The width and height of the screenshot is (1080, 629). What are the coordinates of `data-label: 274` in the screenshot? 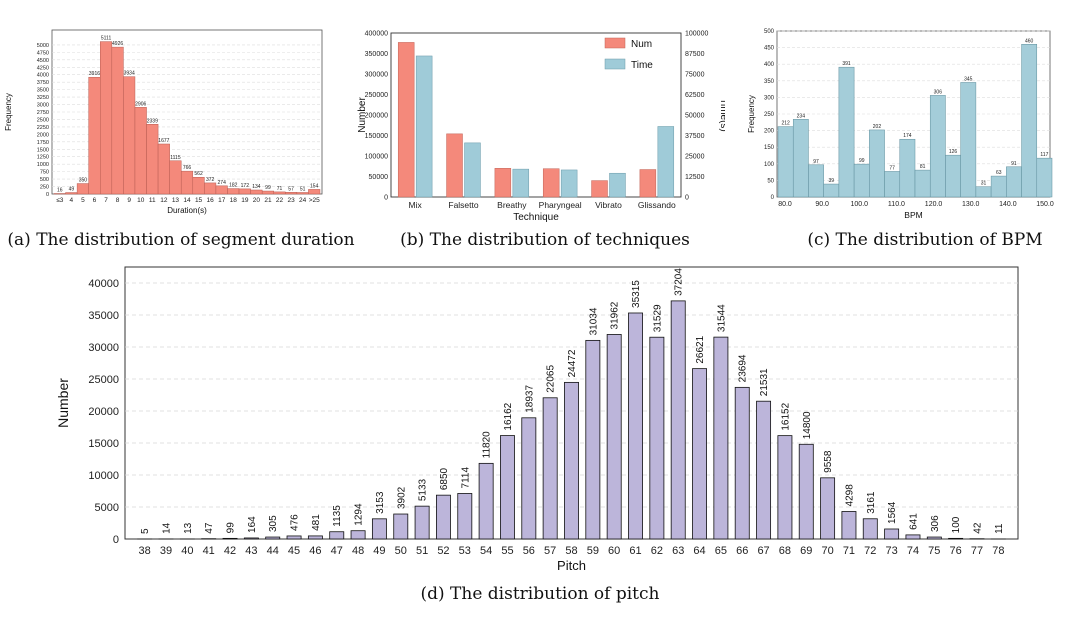 It's located at (222, 183).